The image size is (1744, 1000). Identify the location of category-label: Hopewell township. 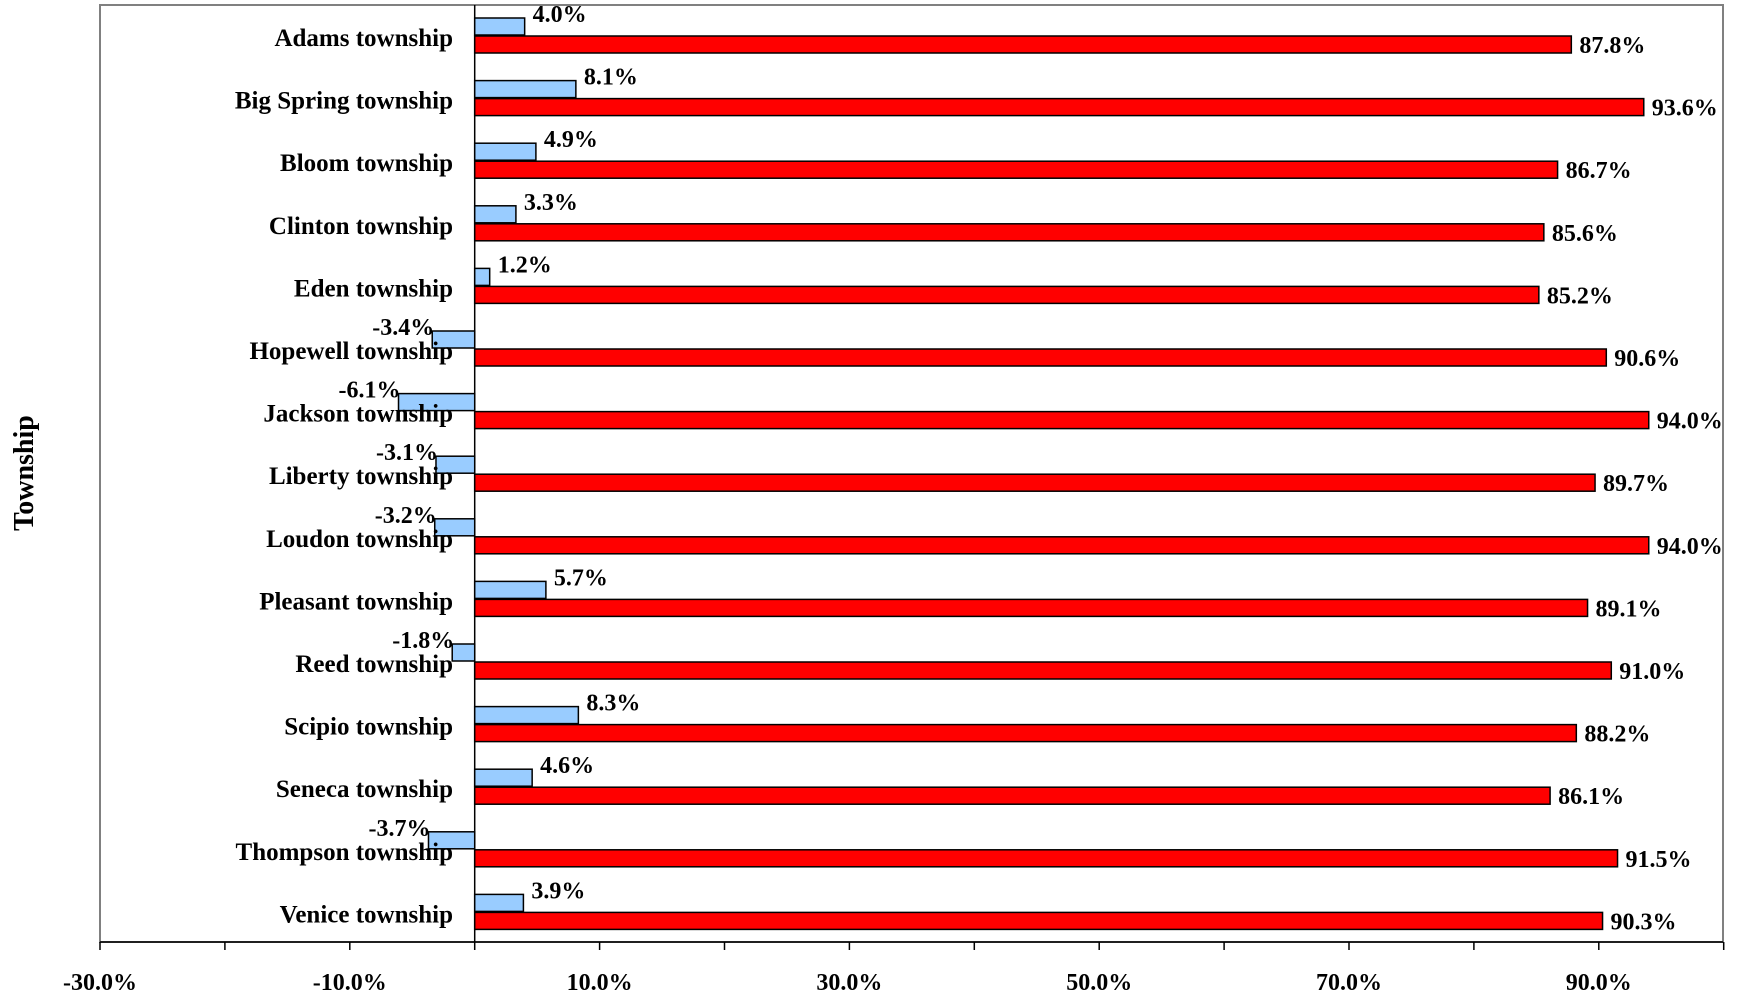
(351, 351).